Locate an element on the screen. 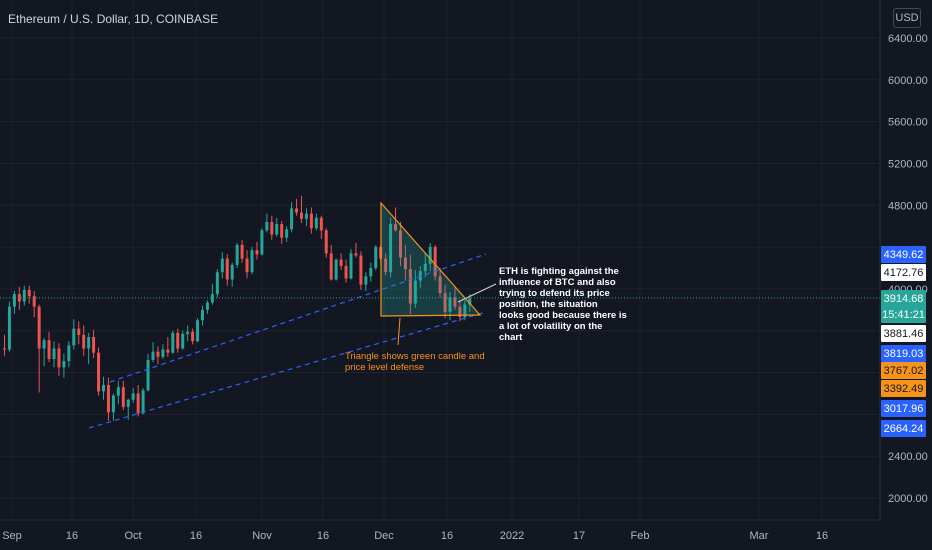  annotation-line: Triangle shows green candle and is located at coordinates (415, 356).